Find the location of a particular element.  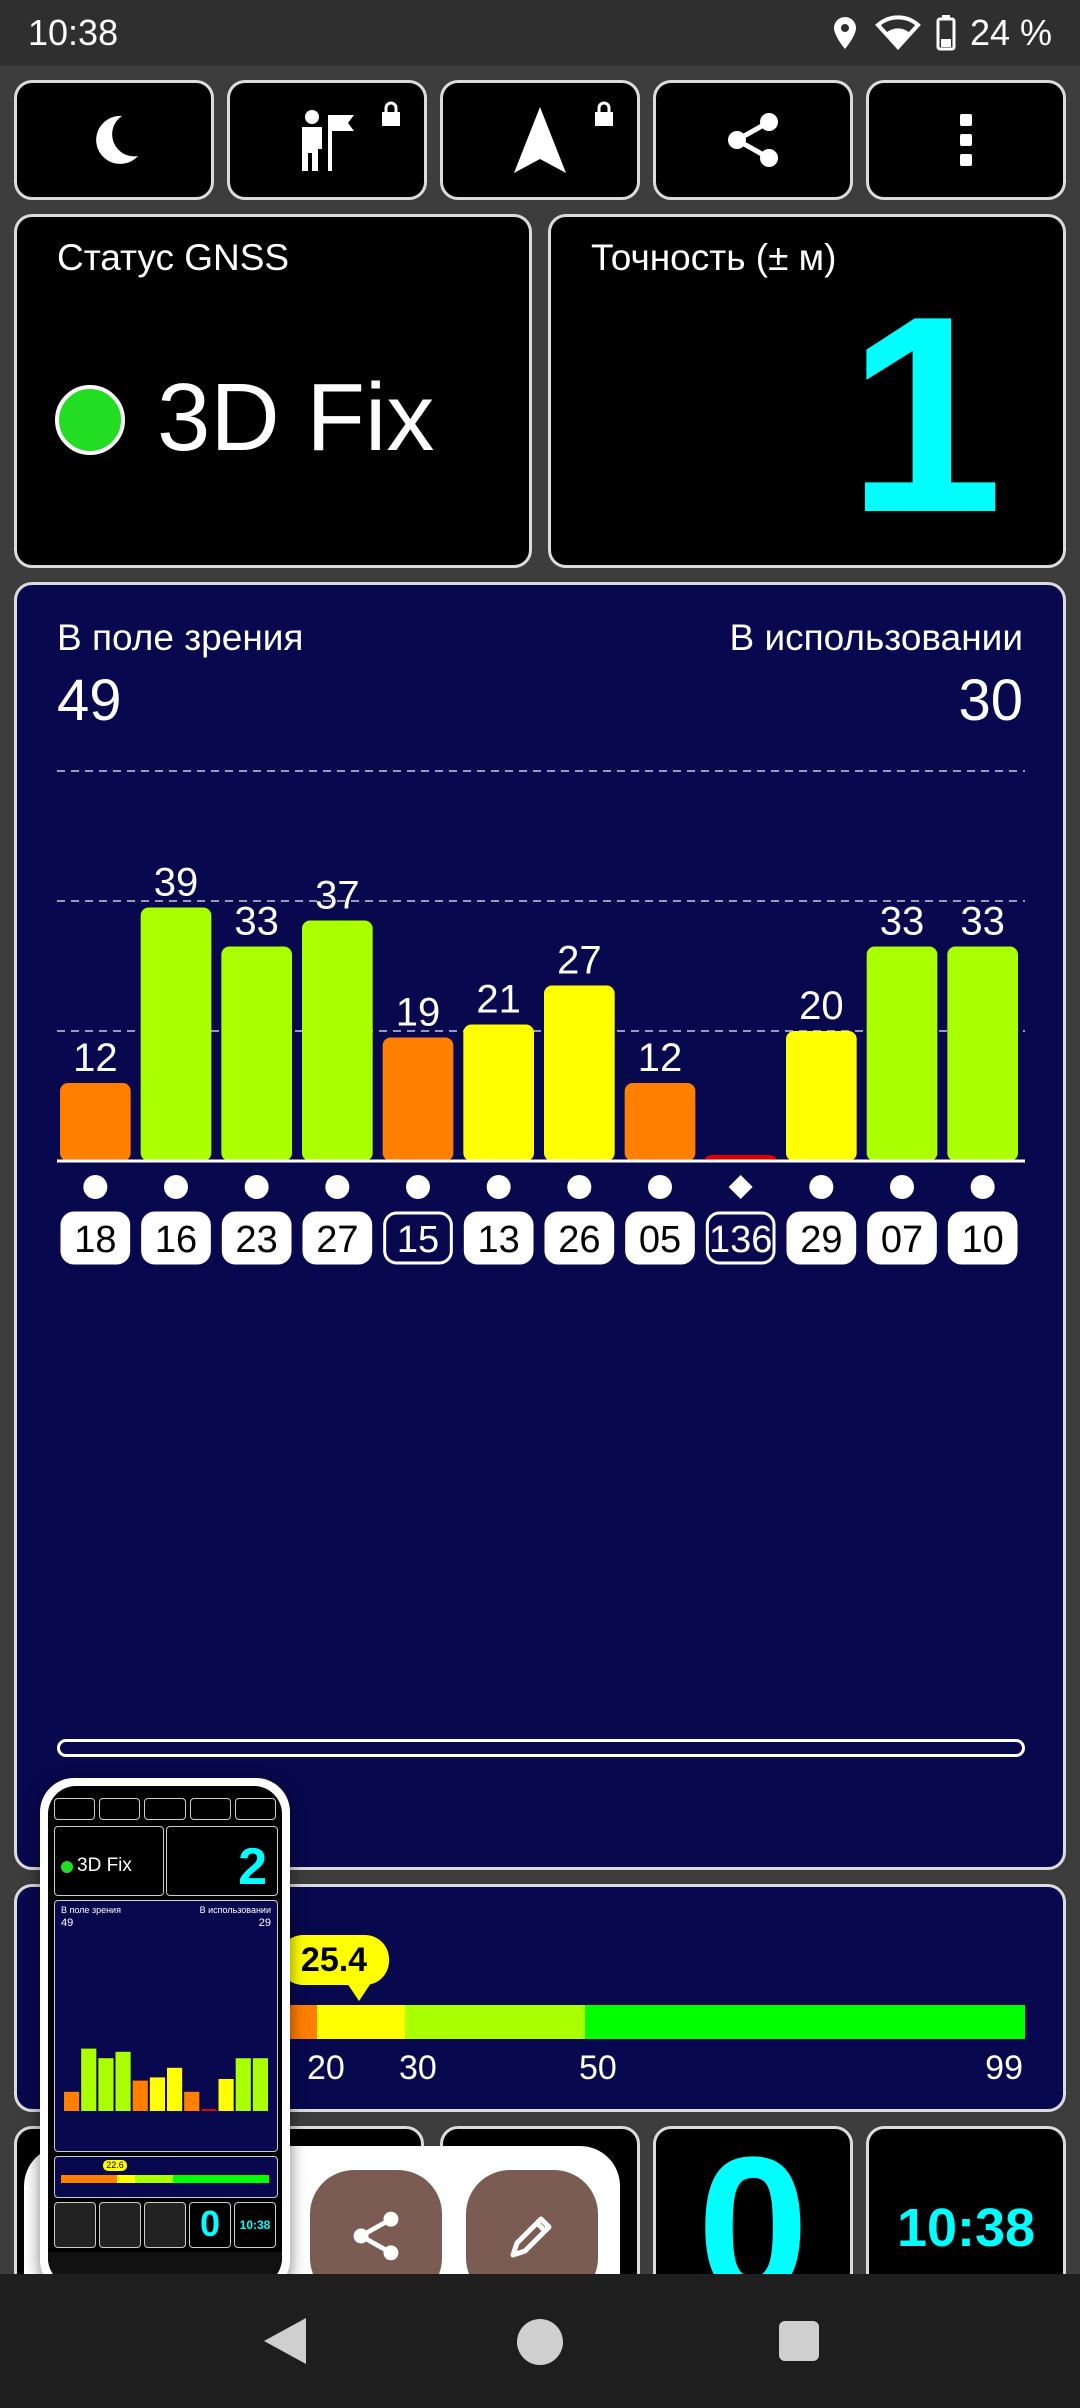

thumb-in-use: 29 is located at coordinates (264, 1923).